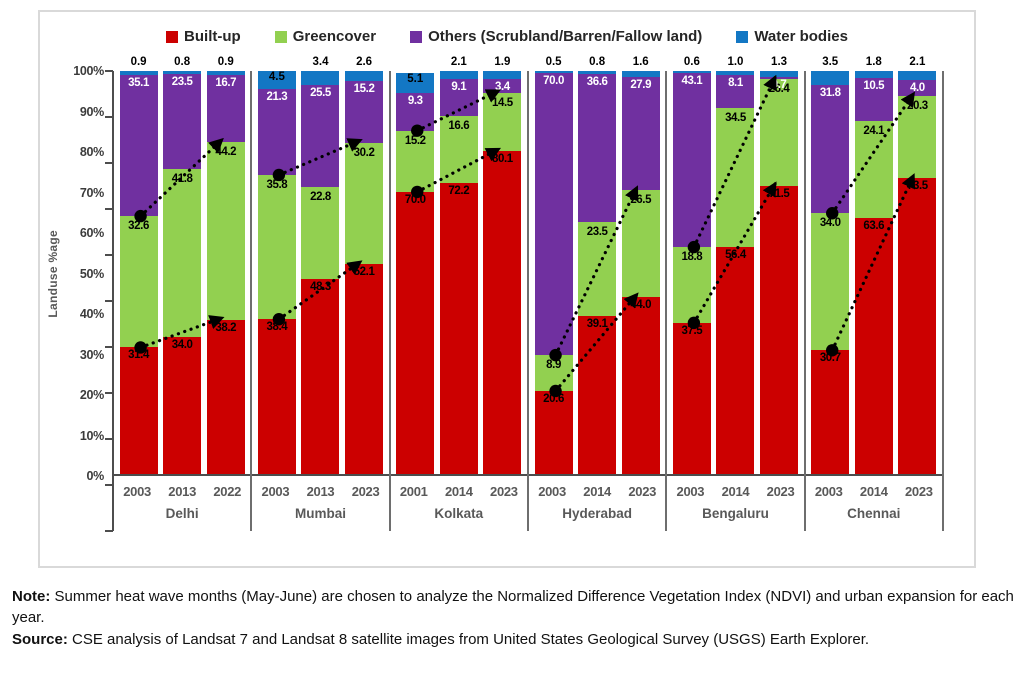 The image size is (1024, 682). What do you see at coordinates (225, 397) in the screenshot?
I see `bar-segment-built-up: 38.2` at bounding box center [225, 397].